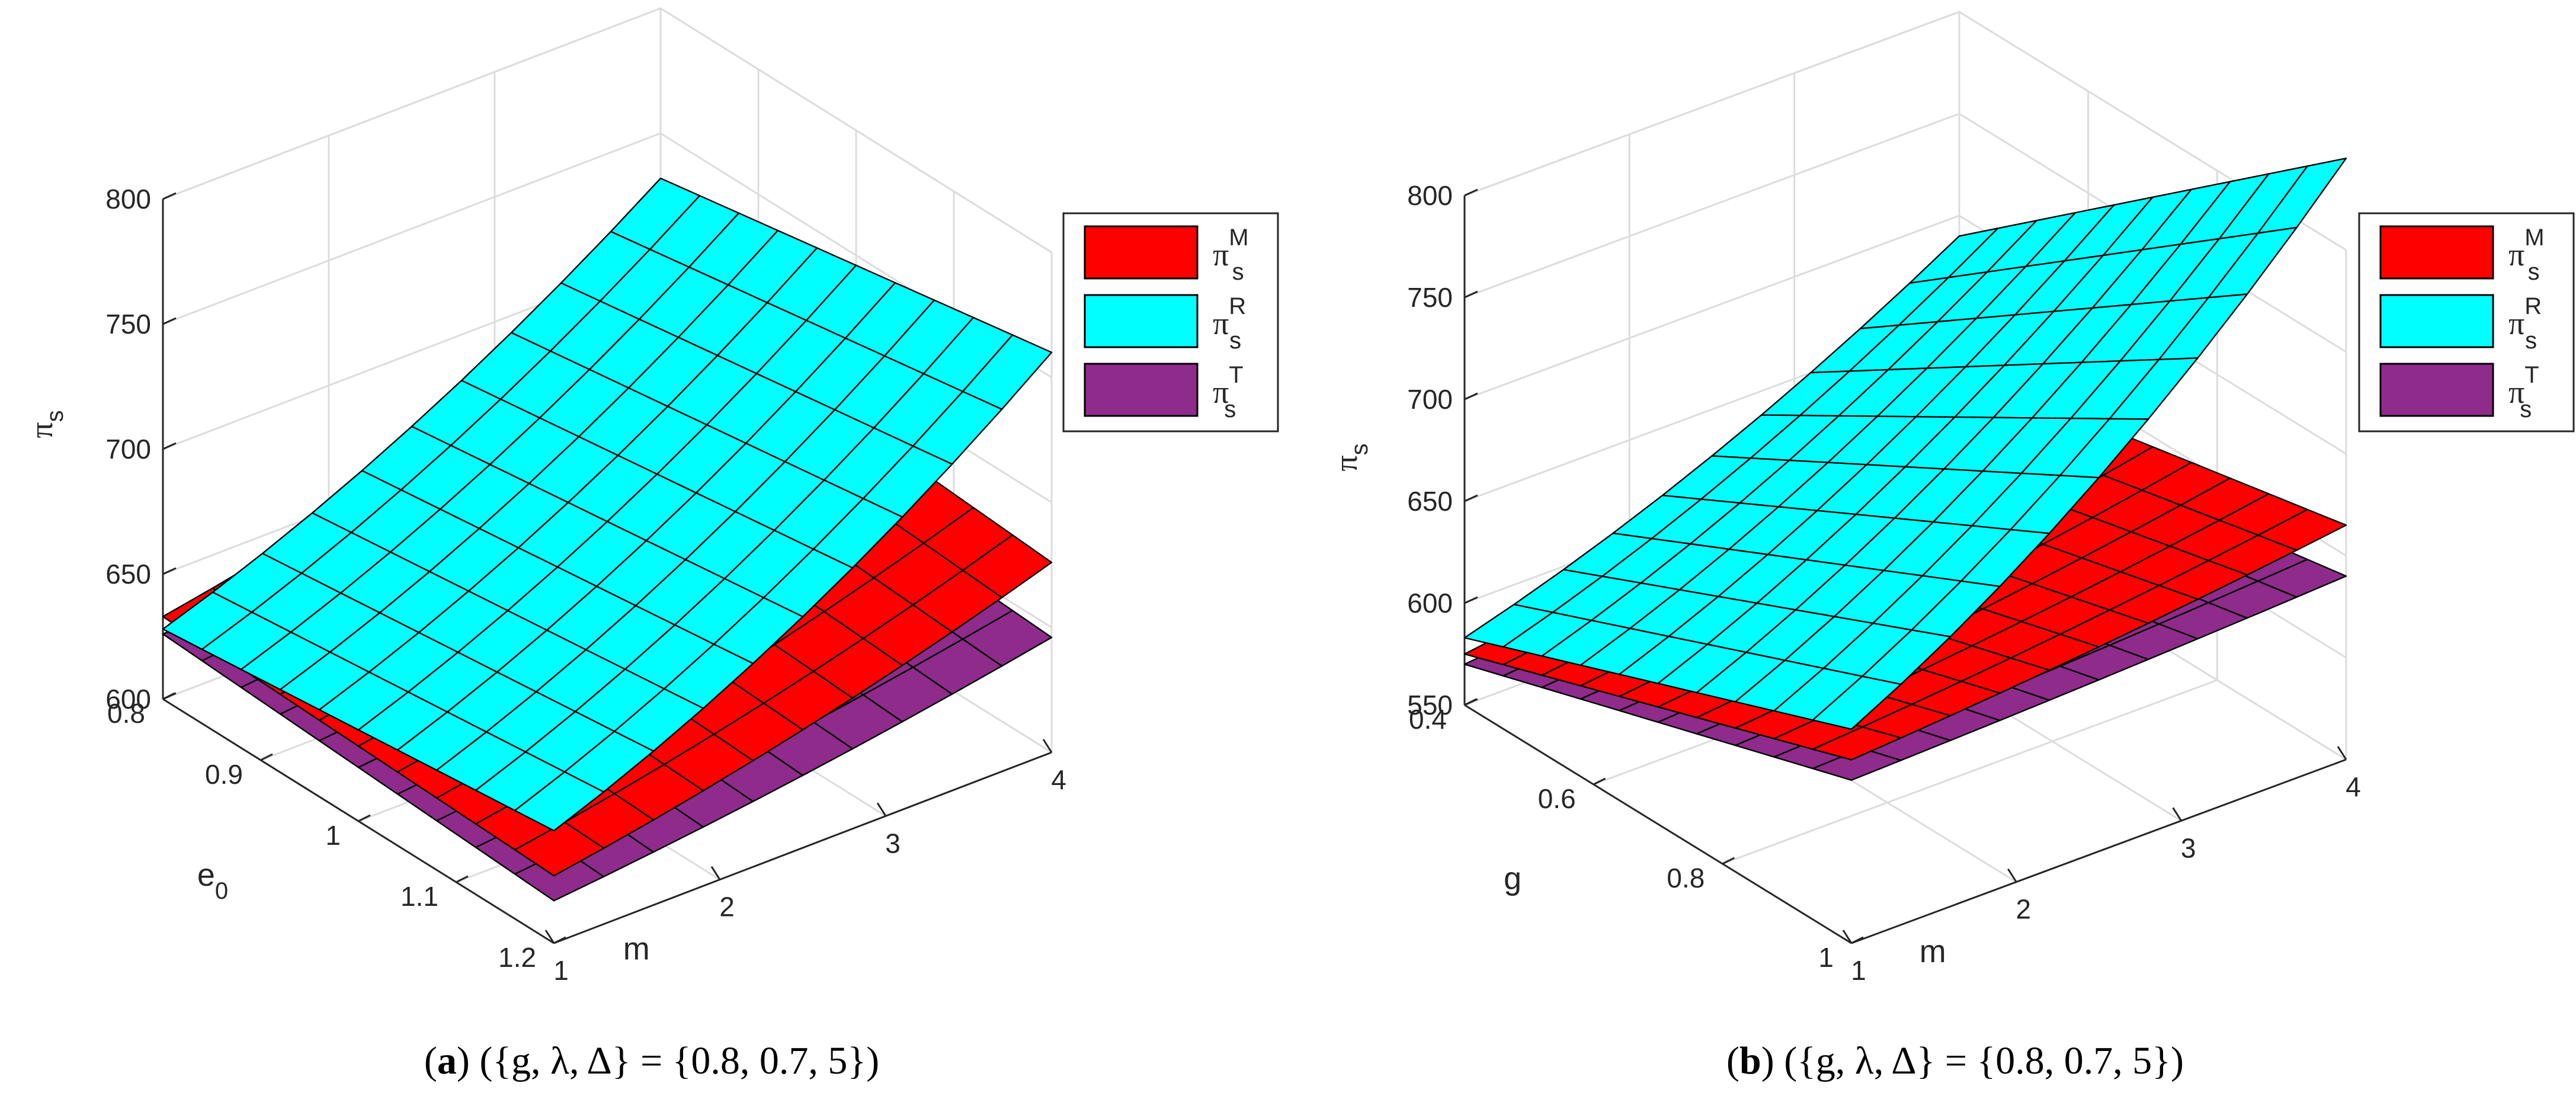 This screenshot has width=2576, height=1115. What do you see at coordinates (1750, 1060) in the screenshot?
I see `caption-label: b` at bounding box center [1750, 1060].